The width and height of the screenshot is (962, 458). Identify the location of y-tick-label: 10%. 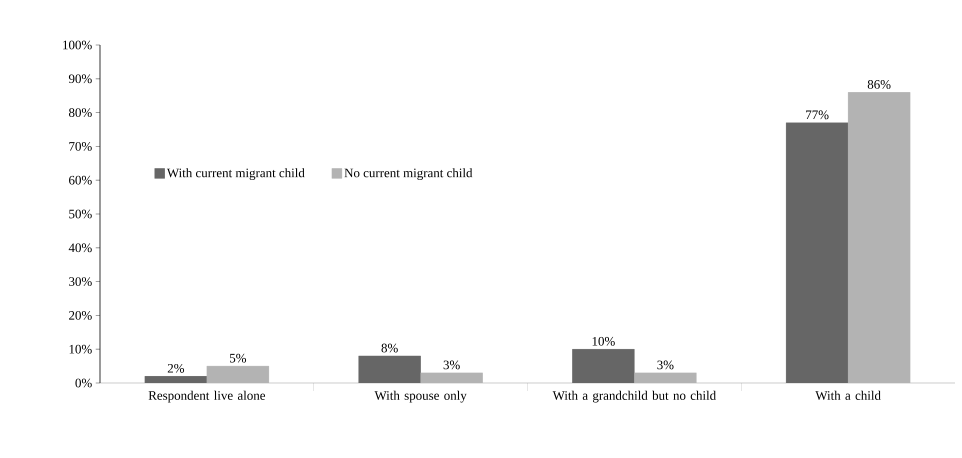
(81, 349).